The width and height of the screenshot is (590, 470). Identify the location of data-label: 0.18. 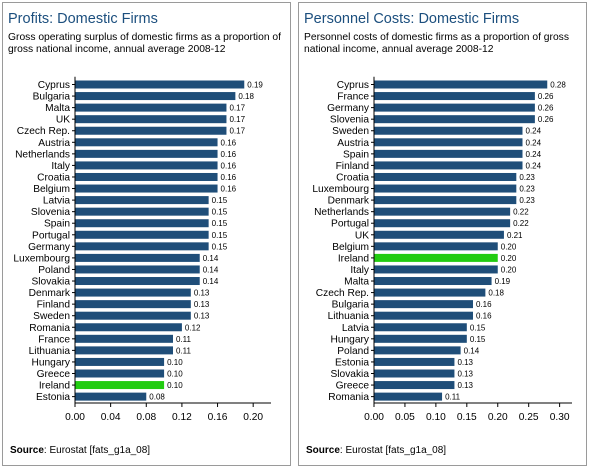
(246, 96).